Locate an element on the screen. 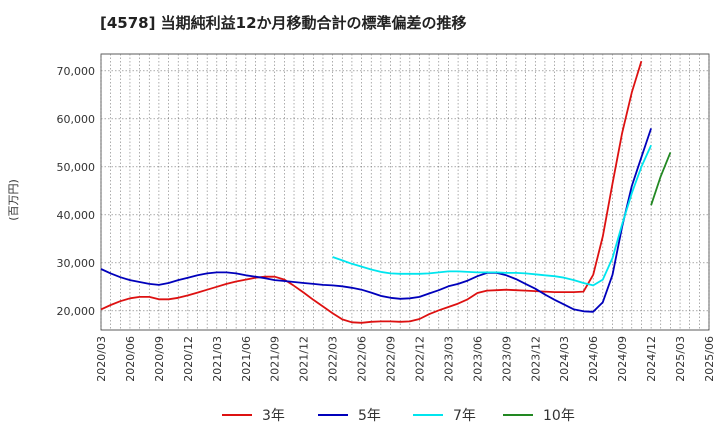 The image size is (720, 440). y-tick-label: 40,000 is located at coordinates (76, 215).